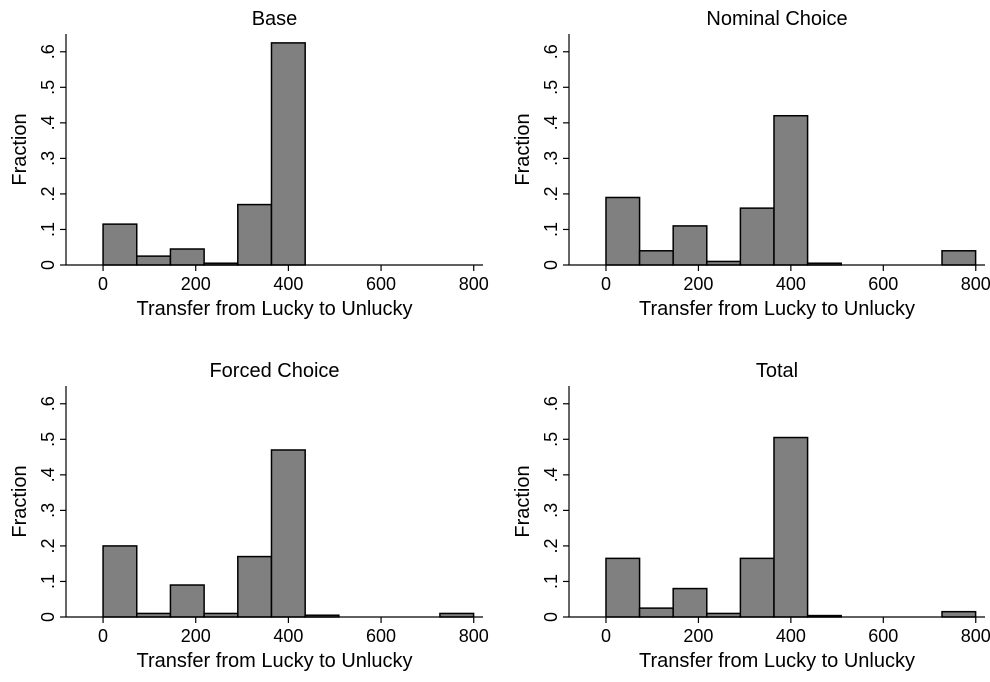  I want to click on chart-title: Base, so click(275, 19).